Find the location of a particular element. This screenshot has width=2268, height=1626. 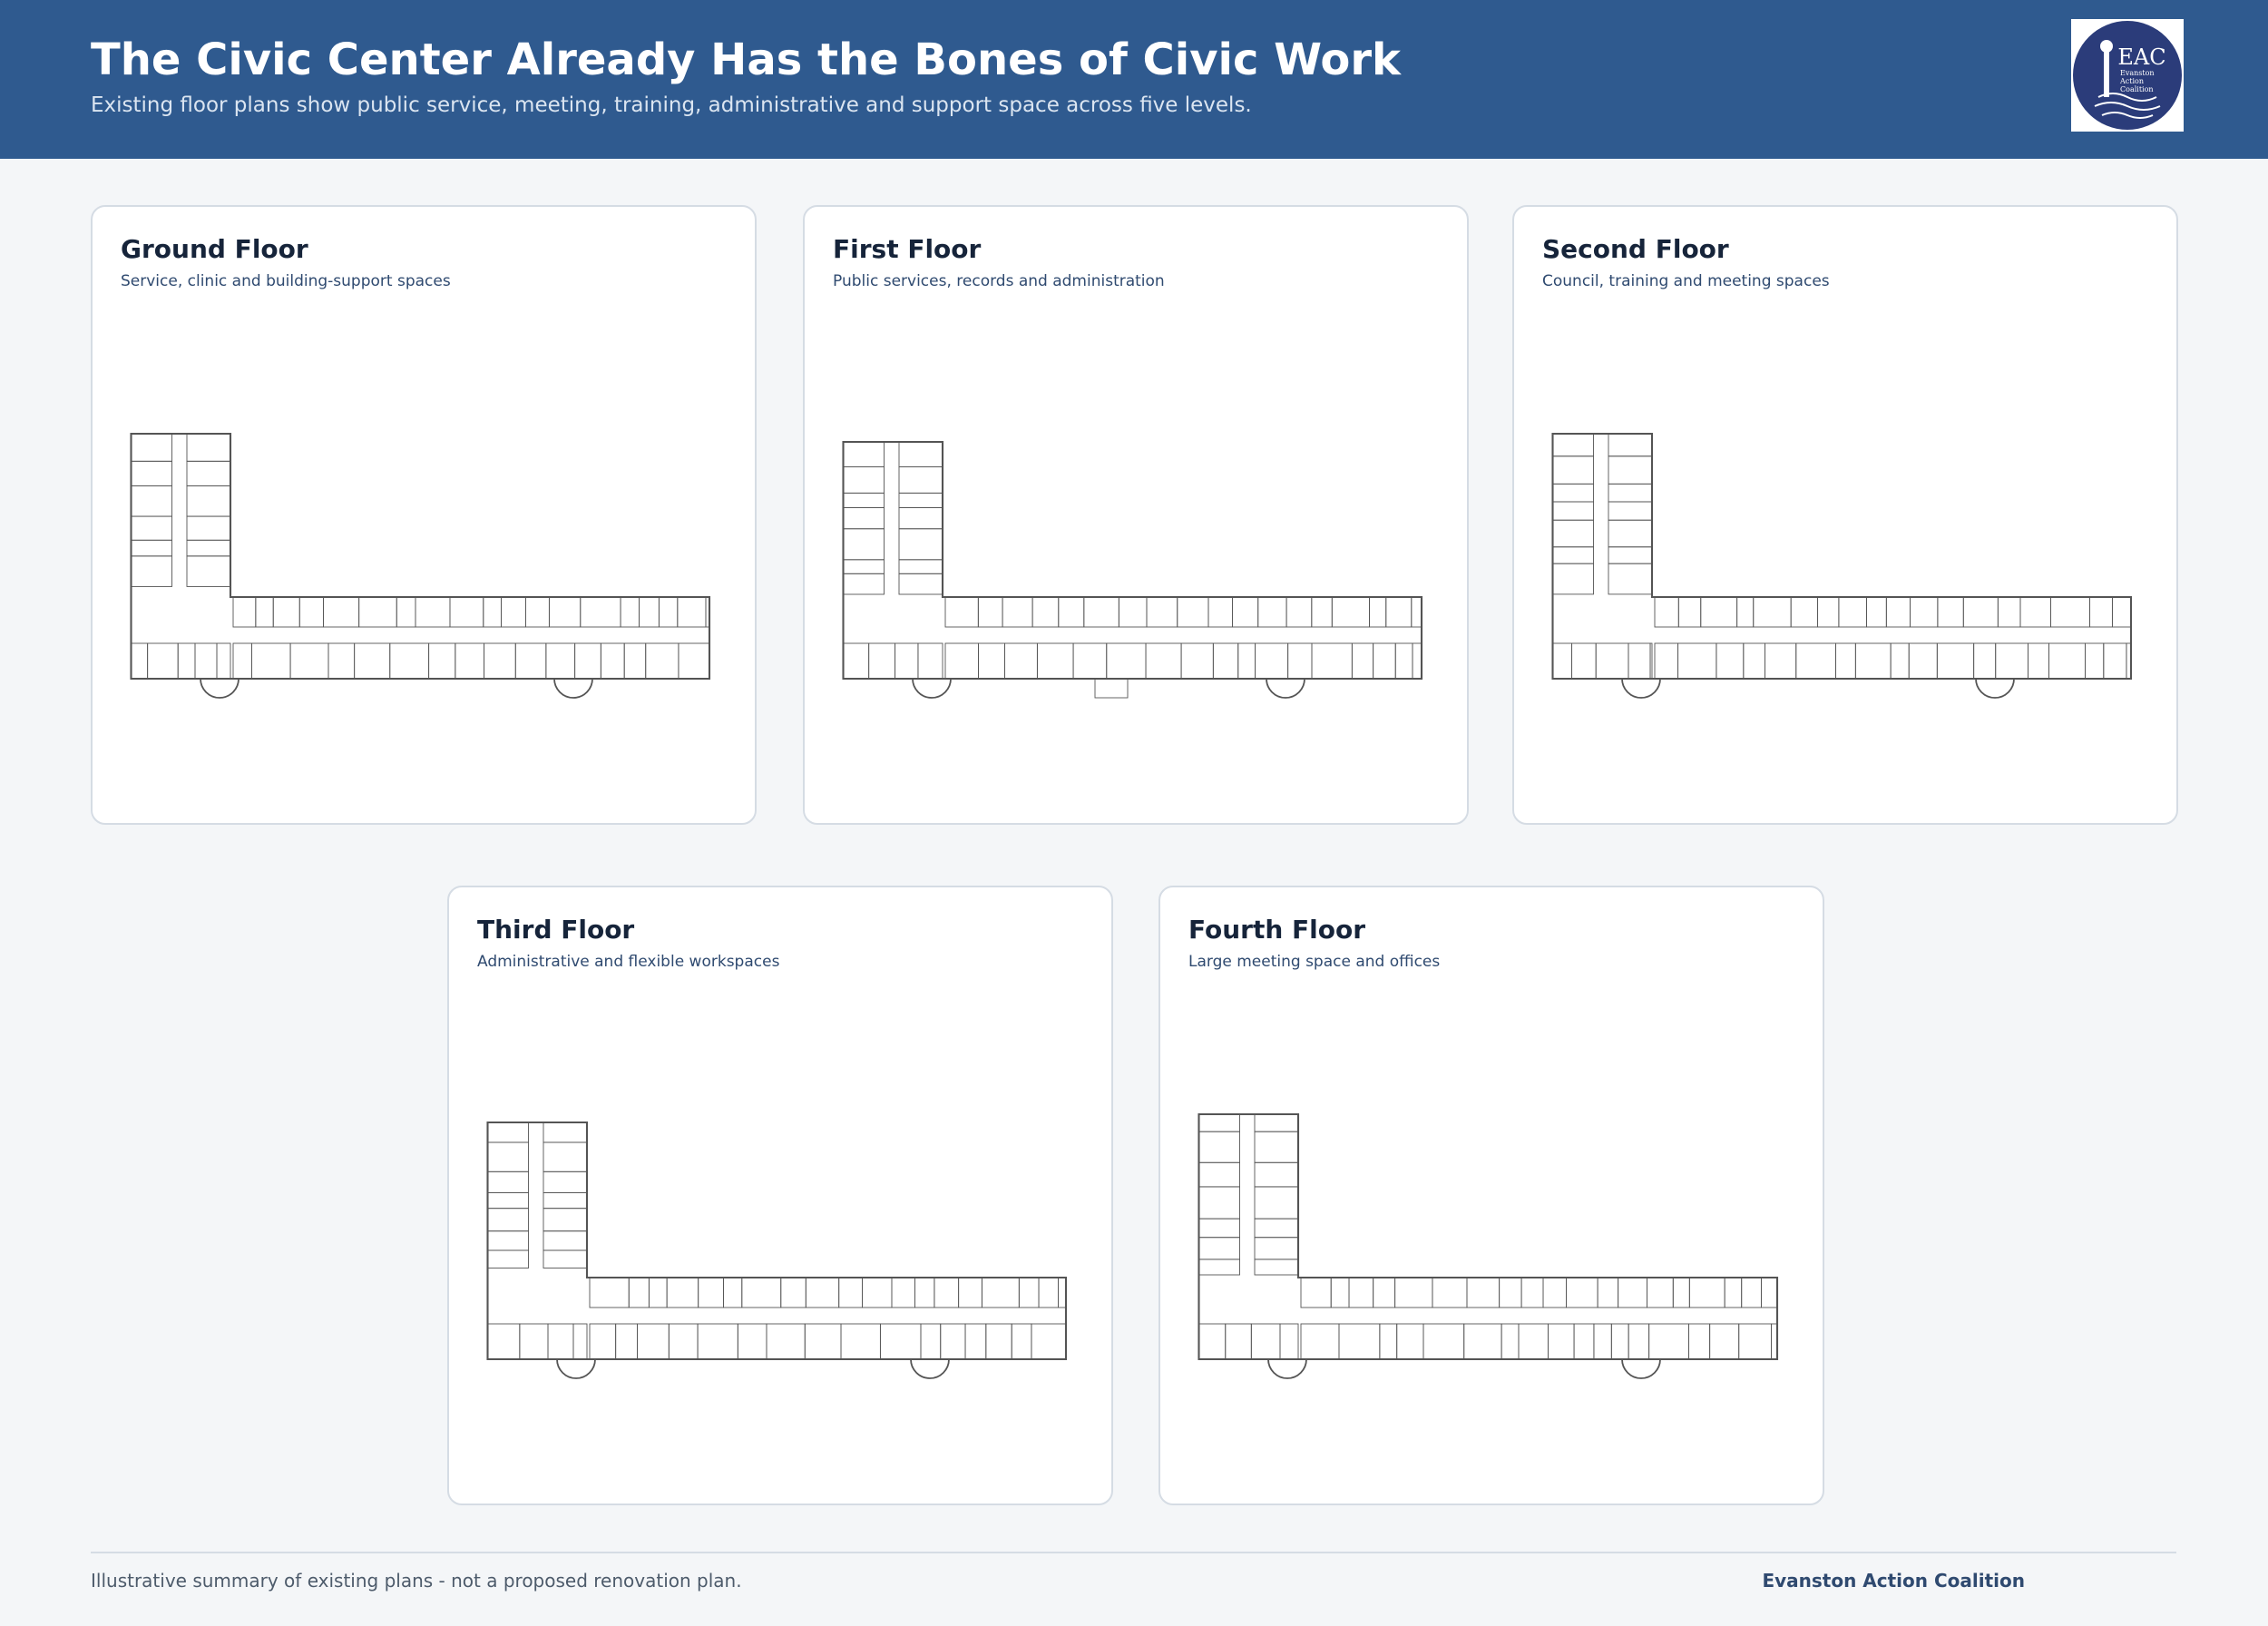

plan-outline is located at coordinates (1489, 1236).